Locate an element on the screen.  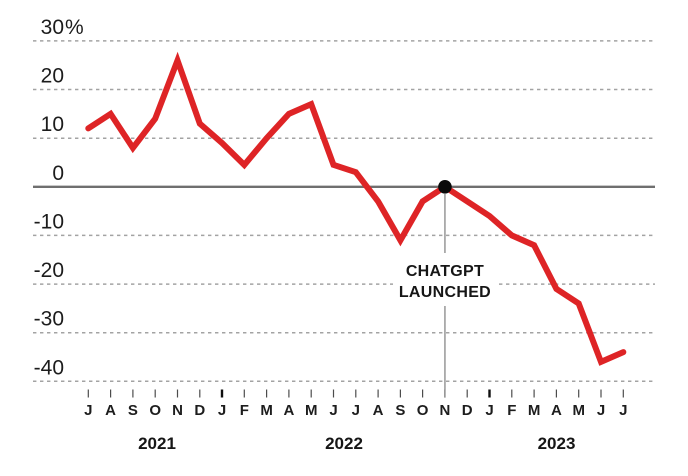
y-axis-labels: 30 % 20 10 0 -10 -20 -30 -40 is located at coordinates (59, 197).